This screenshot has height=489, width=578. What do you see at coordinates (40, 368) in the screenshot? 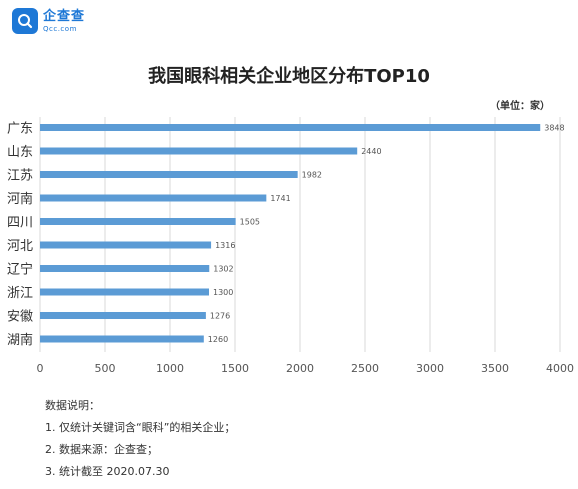
I see `x-tick-label: 0` at bounding box center [40, 368].